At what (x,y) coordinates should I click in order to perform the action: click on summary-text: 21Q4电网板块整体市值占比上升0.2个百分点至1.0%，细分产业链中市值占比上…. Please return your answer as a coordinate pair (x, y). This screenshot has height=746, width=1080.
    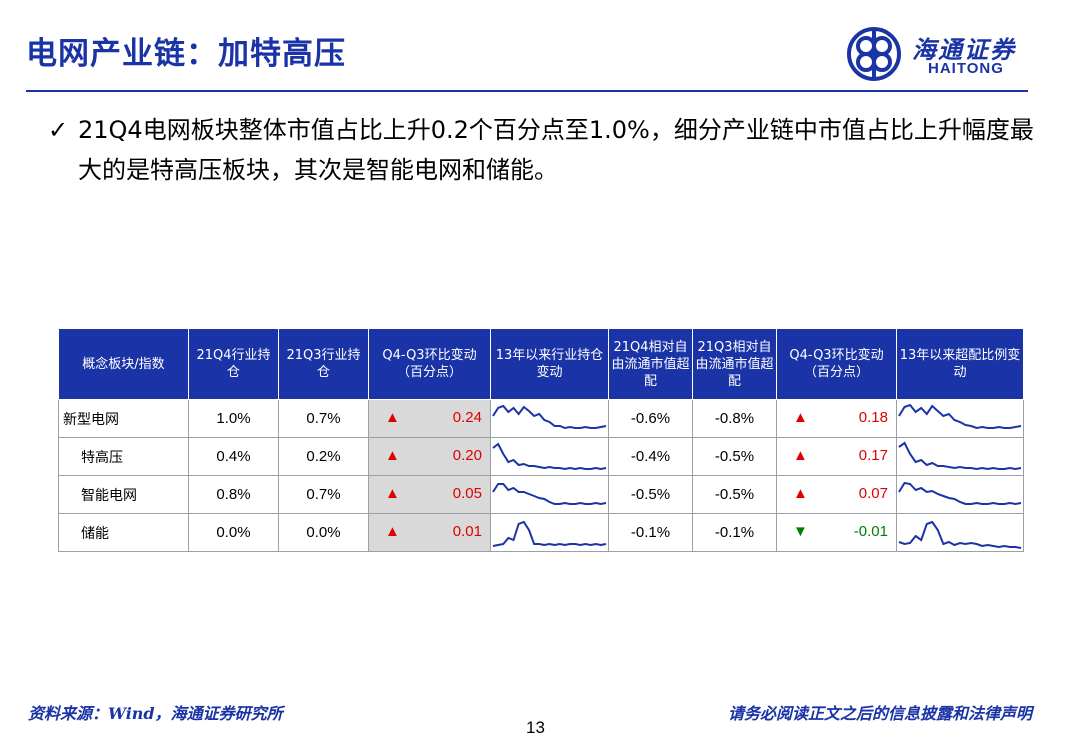
    Looking at the image, I should click on (556, 150).